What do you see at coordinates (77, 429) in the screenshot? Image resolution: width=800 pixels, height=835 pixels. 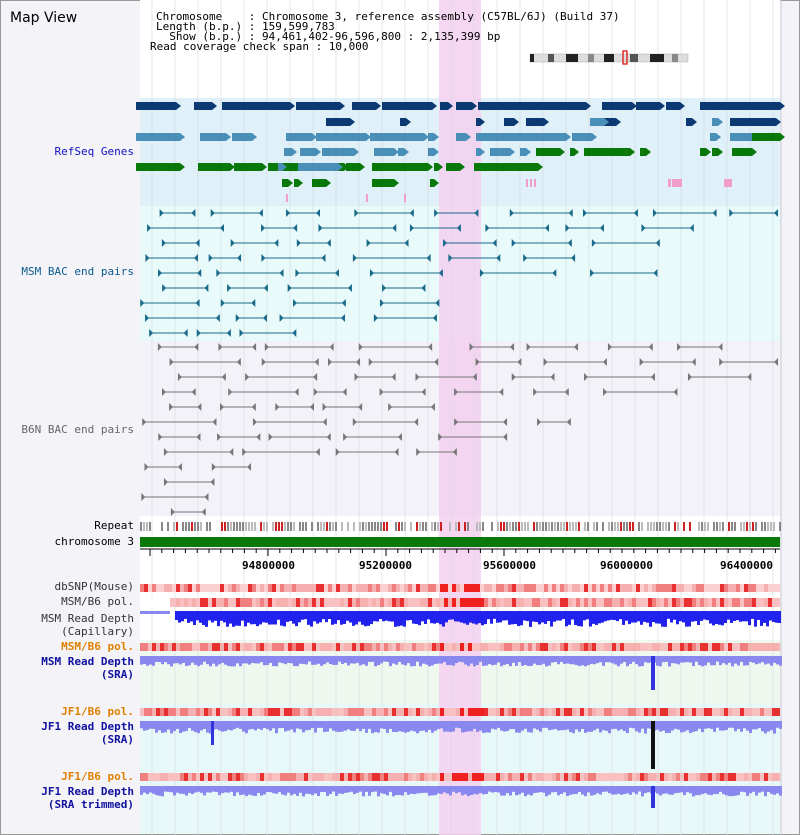 I see `label-b6n-bac: B6N BAC end pairs` at bounding box center [77, 429].